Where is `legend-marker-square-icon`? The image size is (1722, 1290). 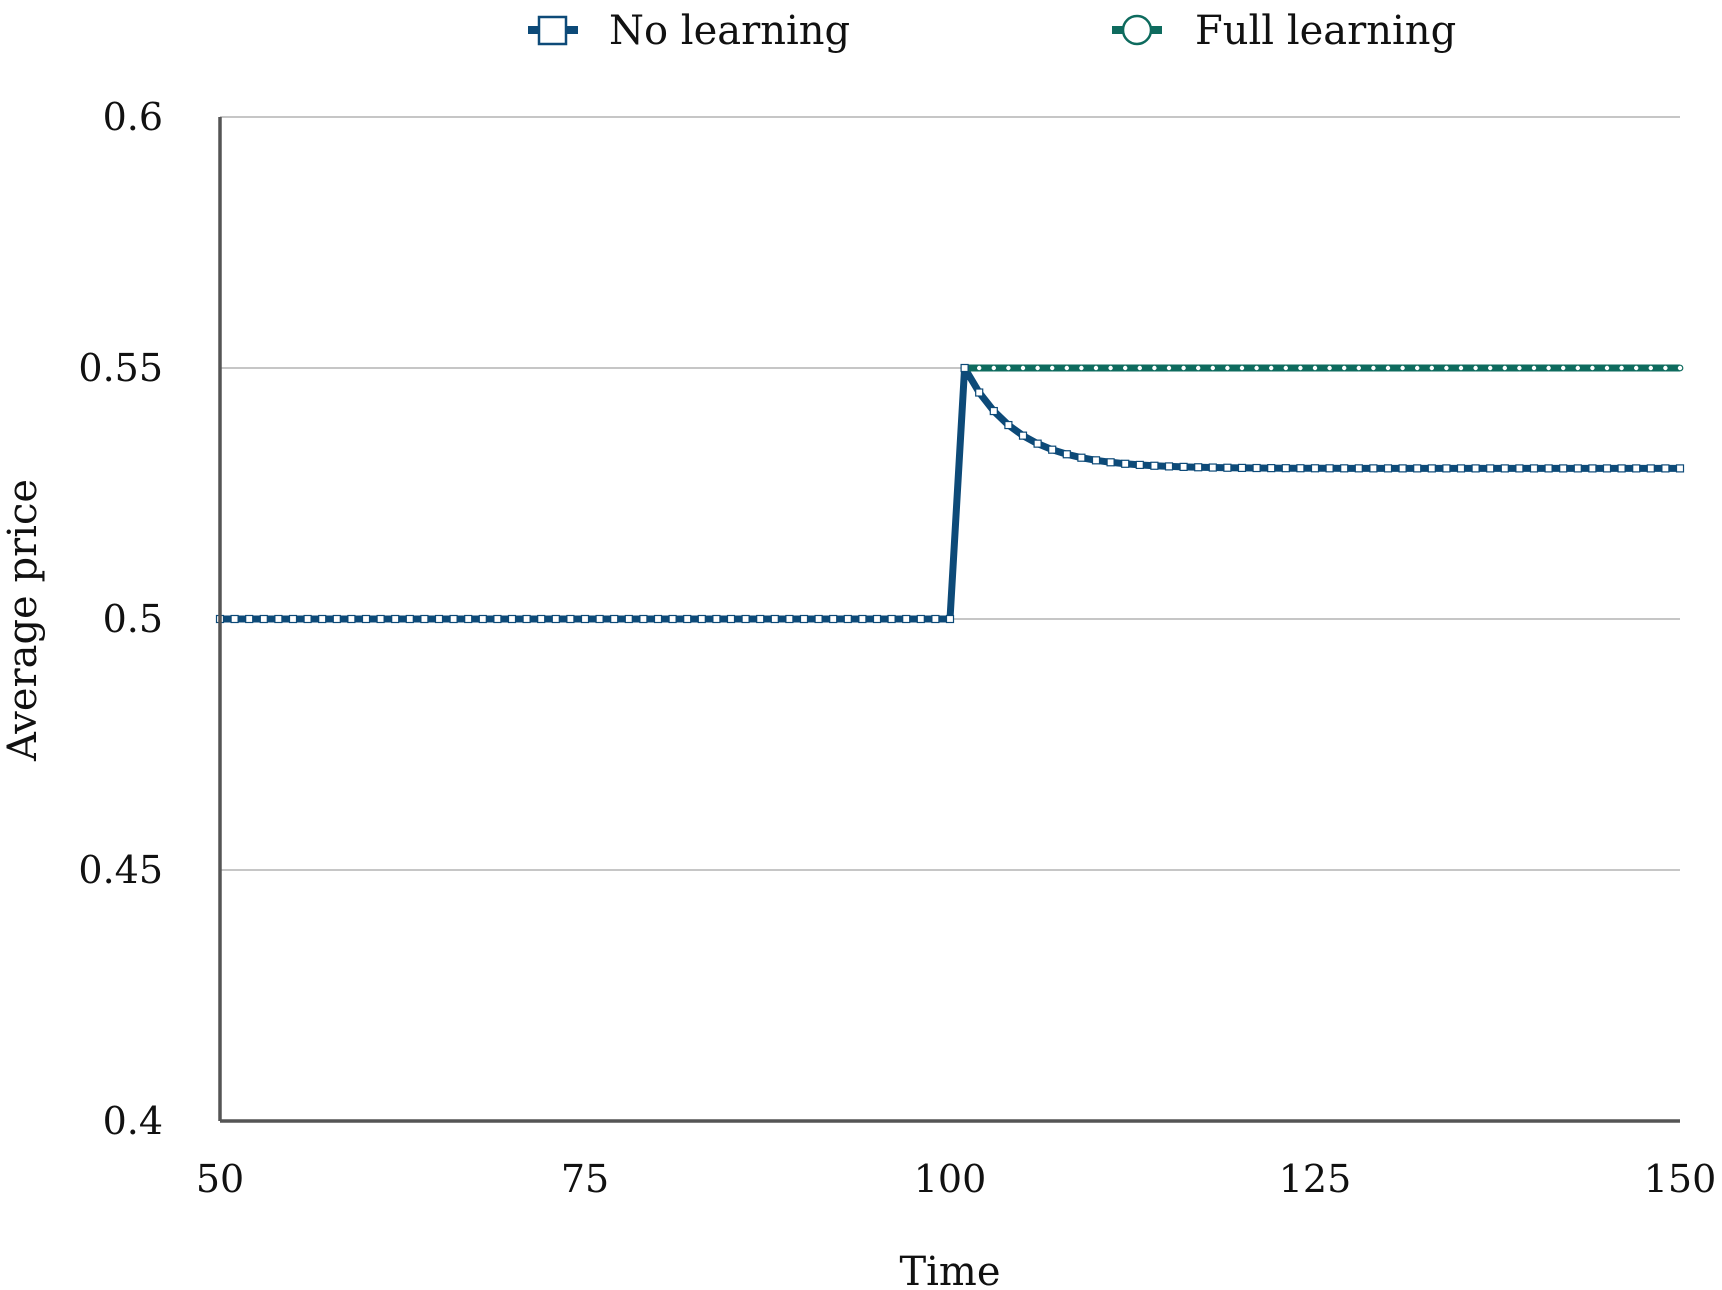
legend-marker-square-icon is located at coordinates (552, 30).